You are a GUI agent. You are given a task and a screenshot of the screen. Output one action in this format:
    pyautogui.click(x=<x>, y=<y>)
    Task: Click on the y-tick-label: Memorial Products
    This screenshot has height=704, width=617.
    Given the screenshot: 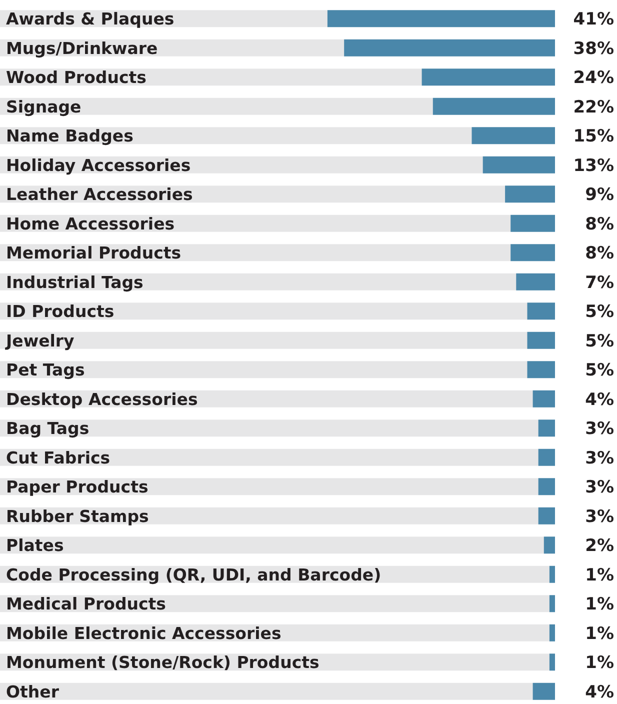 What is the action you would take?
    pyautogui.click(x=94, y=253)
    